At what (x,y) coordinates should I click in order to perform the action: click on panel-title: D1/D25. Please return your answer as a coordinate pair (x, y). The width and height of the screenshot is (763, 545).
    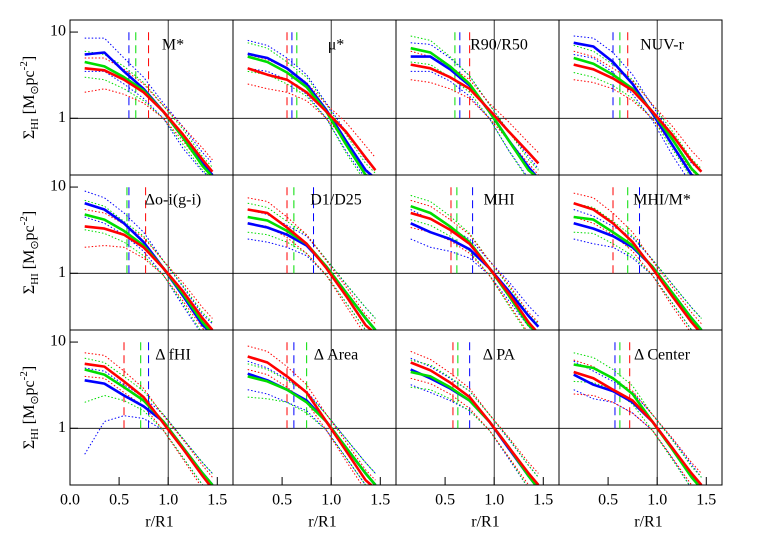
    Looking at the image, I should click on (336, 200).